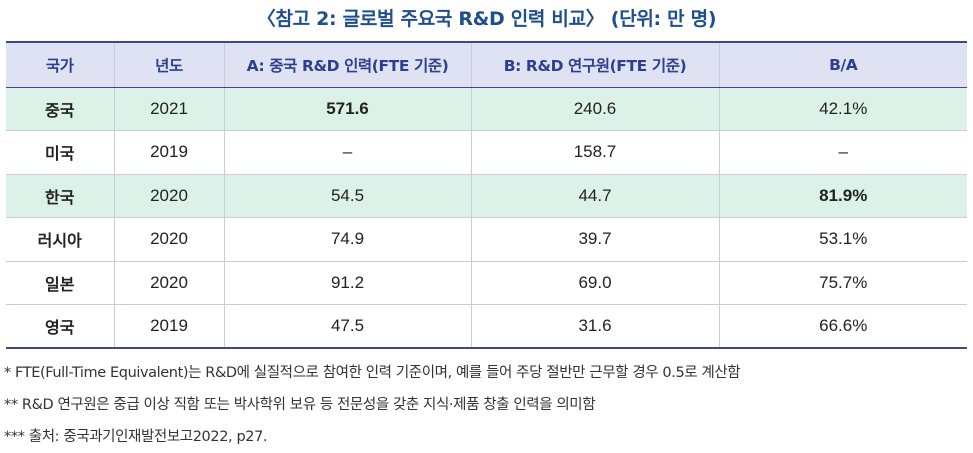  Describe the element at coordinates (595, 326) in the screenshot. I see `cell-b: 31.6` at that location.